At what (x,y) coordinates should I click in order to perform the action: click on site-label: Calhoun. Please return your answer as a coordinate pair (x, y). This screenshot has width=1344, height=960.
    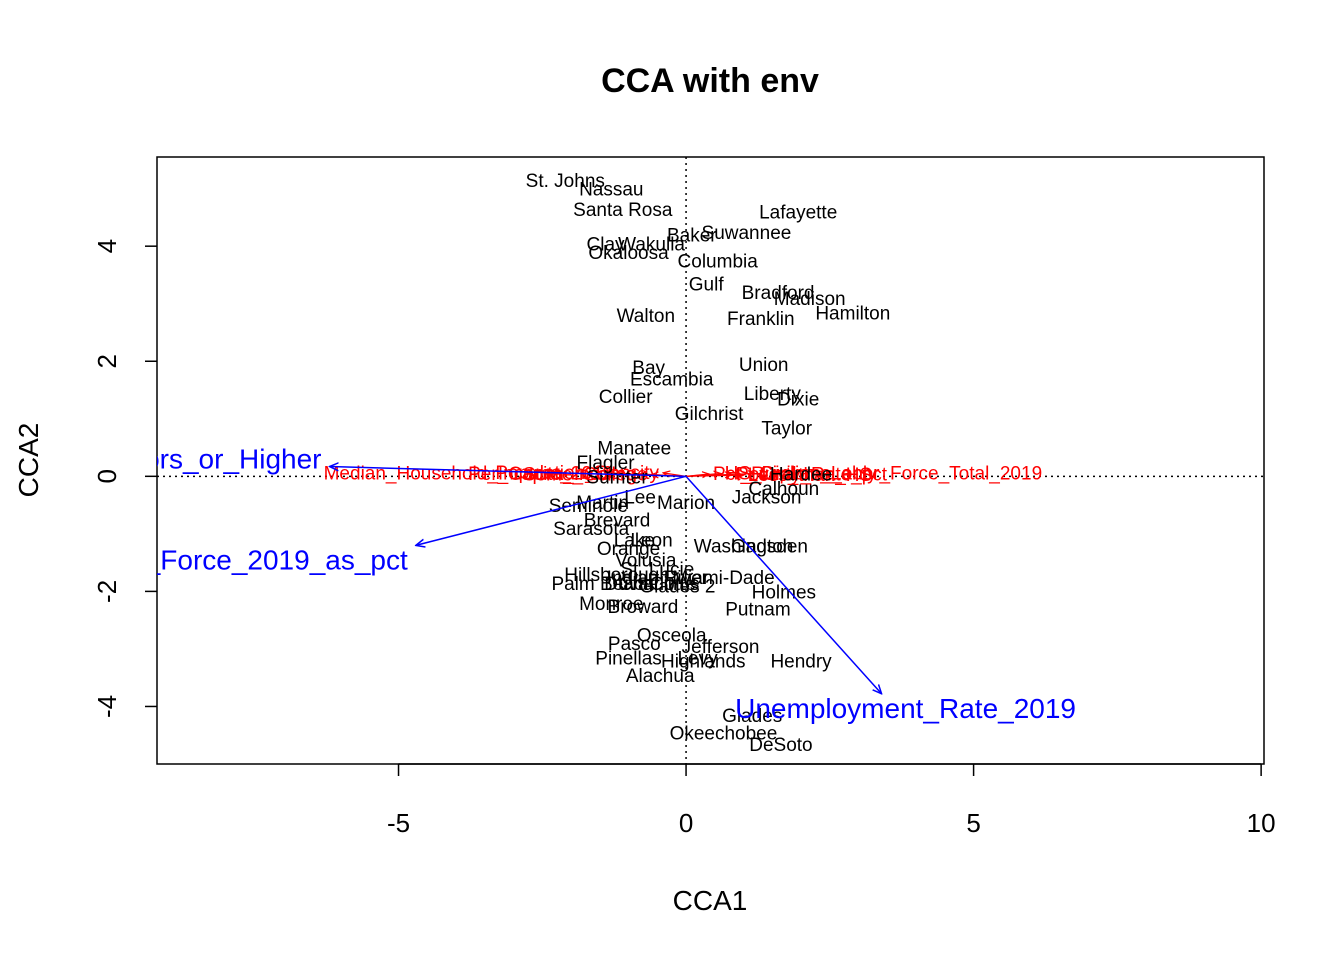
    Looking at the image, I should click on (783, 489).